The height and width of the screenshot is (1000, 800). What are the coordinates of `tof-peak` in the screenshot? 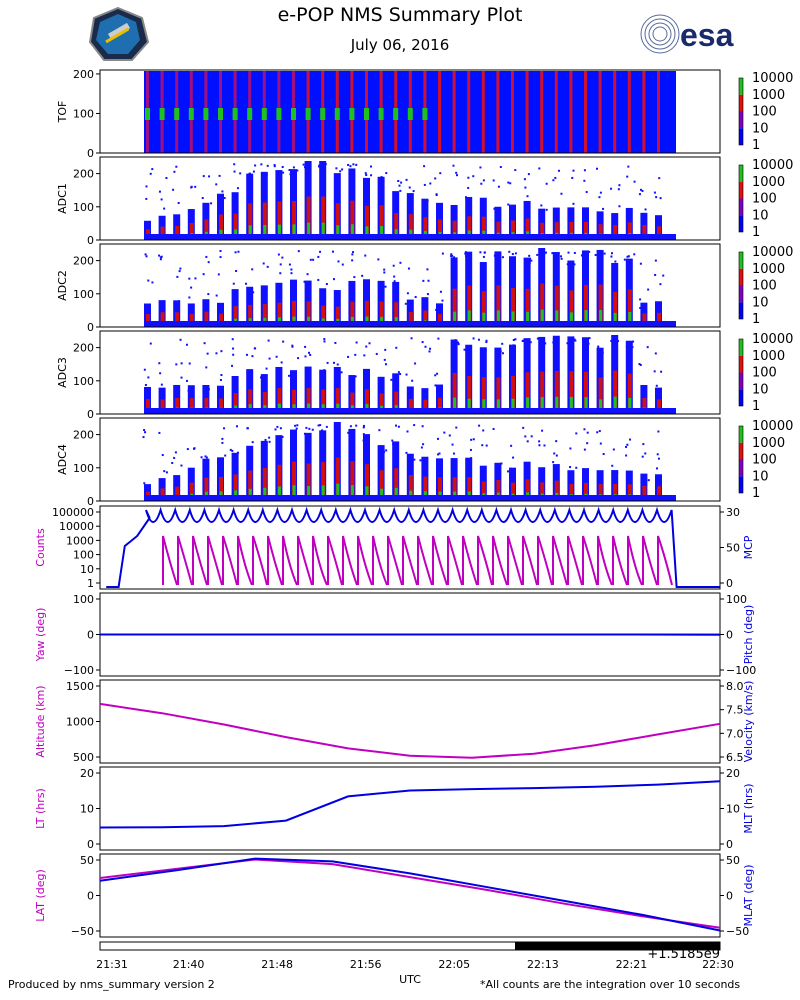 It's located at (235, 114).